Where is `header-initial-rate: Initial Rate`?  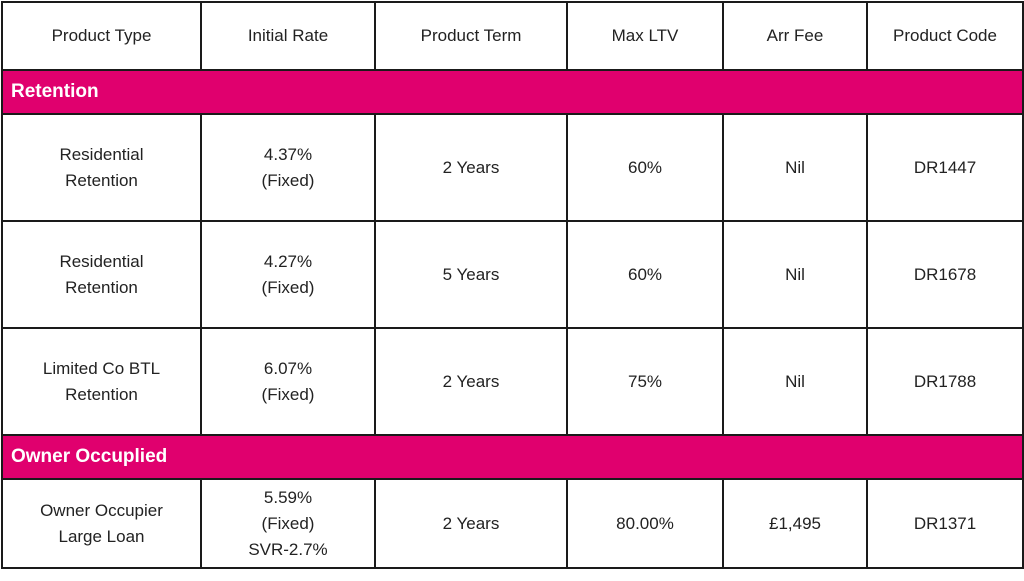 header-initial-rate: Initial Rate is located at coordinates (288, 36).